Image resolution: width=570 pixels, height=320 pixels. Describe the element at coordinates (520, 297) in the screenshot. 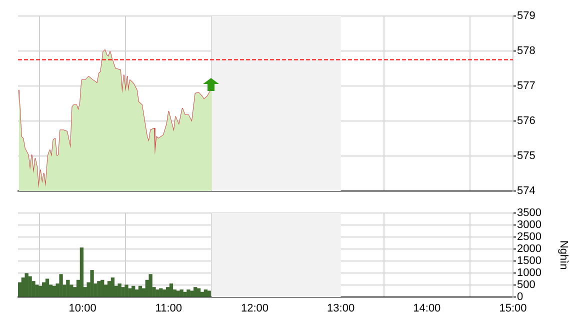

I see `y-tick-label: 0` at that location.